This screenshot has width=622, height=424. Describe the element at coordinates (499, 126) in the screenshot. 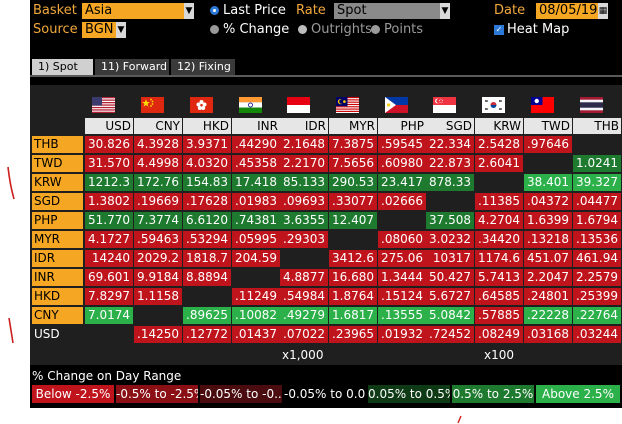

I see `column-header-krw: KRW` at that location.